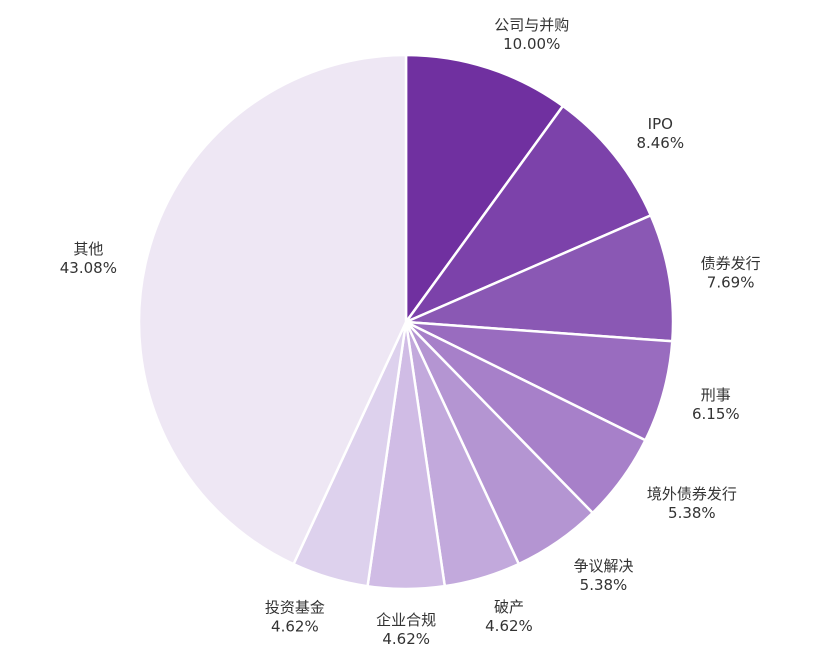 This screenshot has width=813, height=647. I want to click on slice-label-name: 公司与并购, so click(531, 25).